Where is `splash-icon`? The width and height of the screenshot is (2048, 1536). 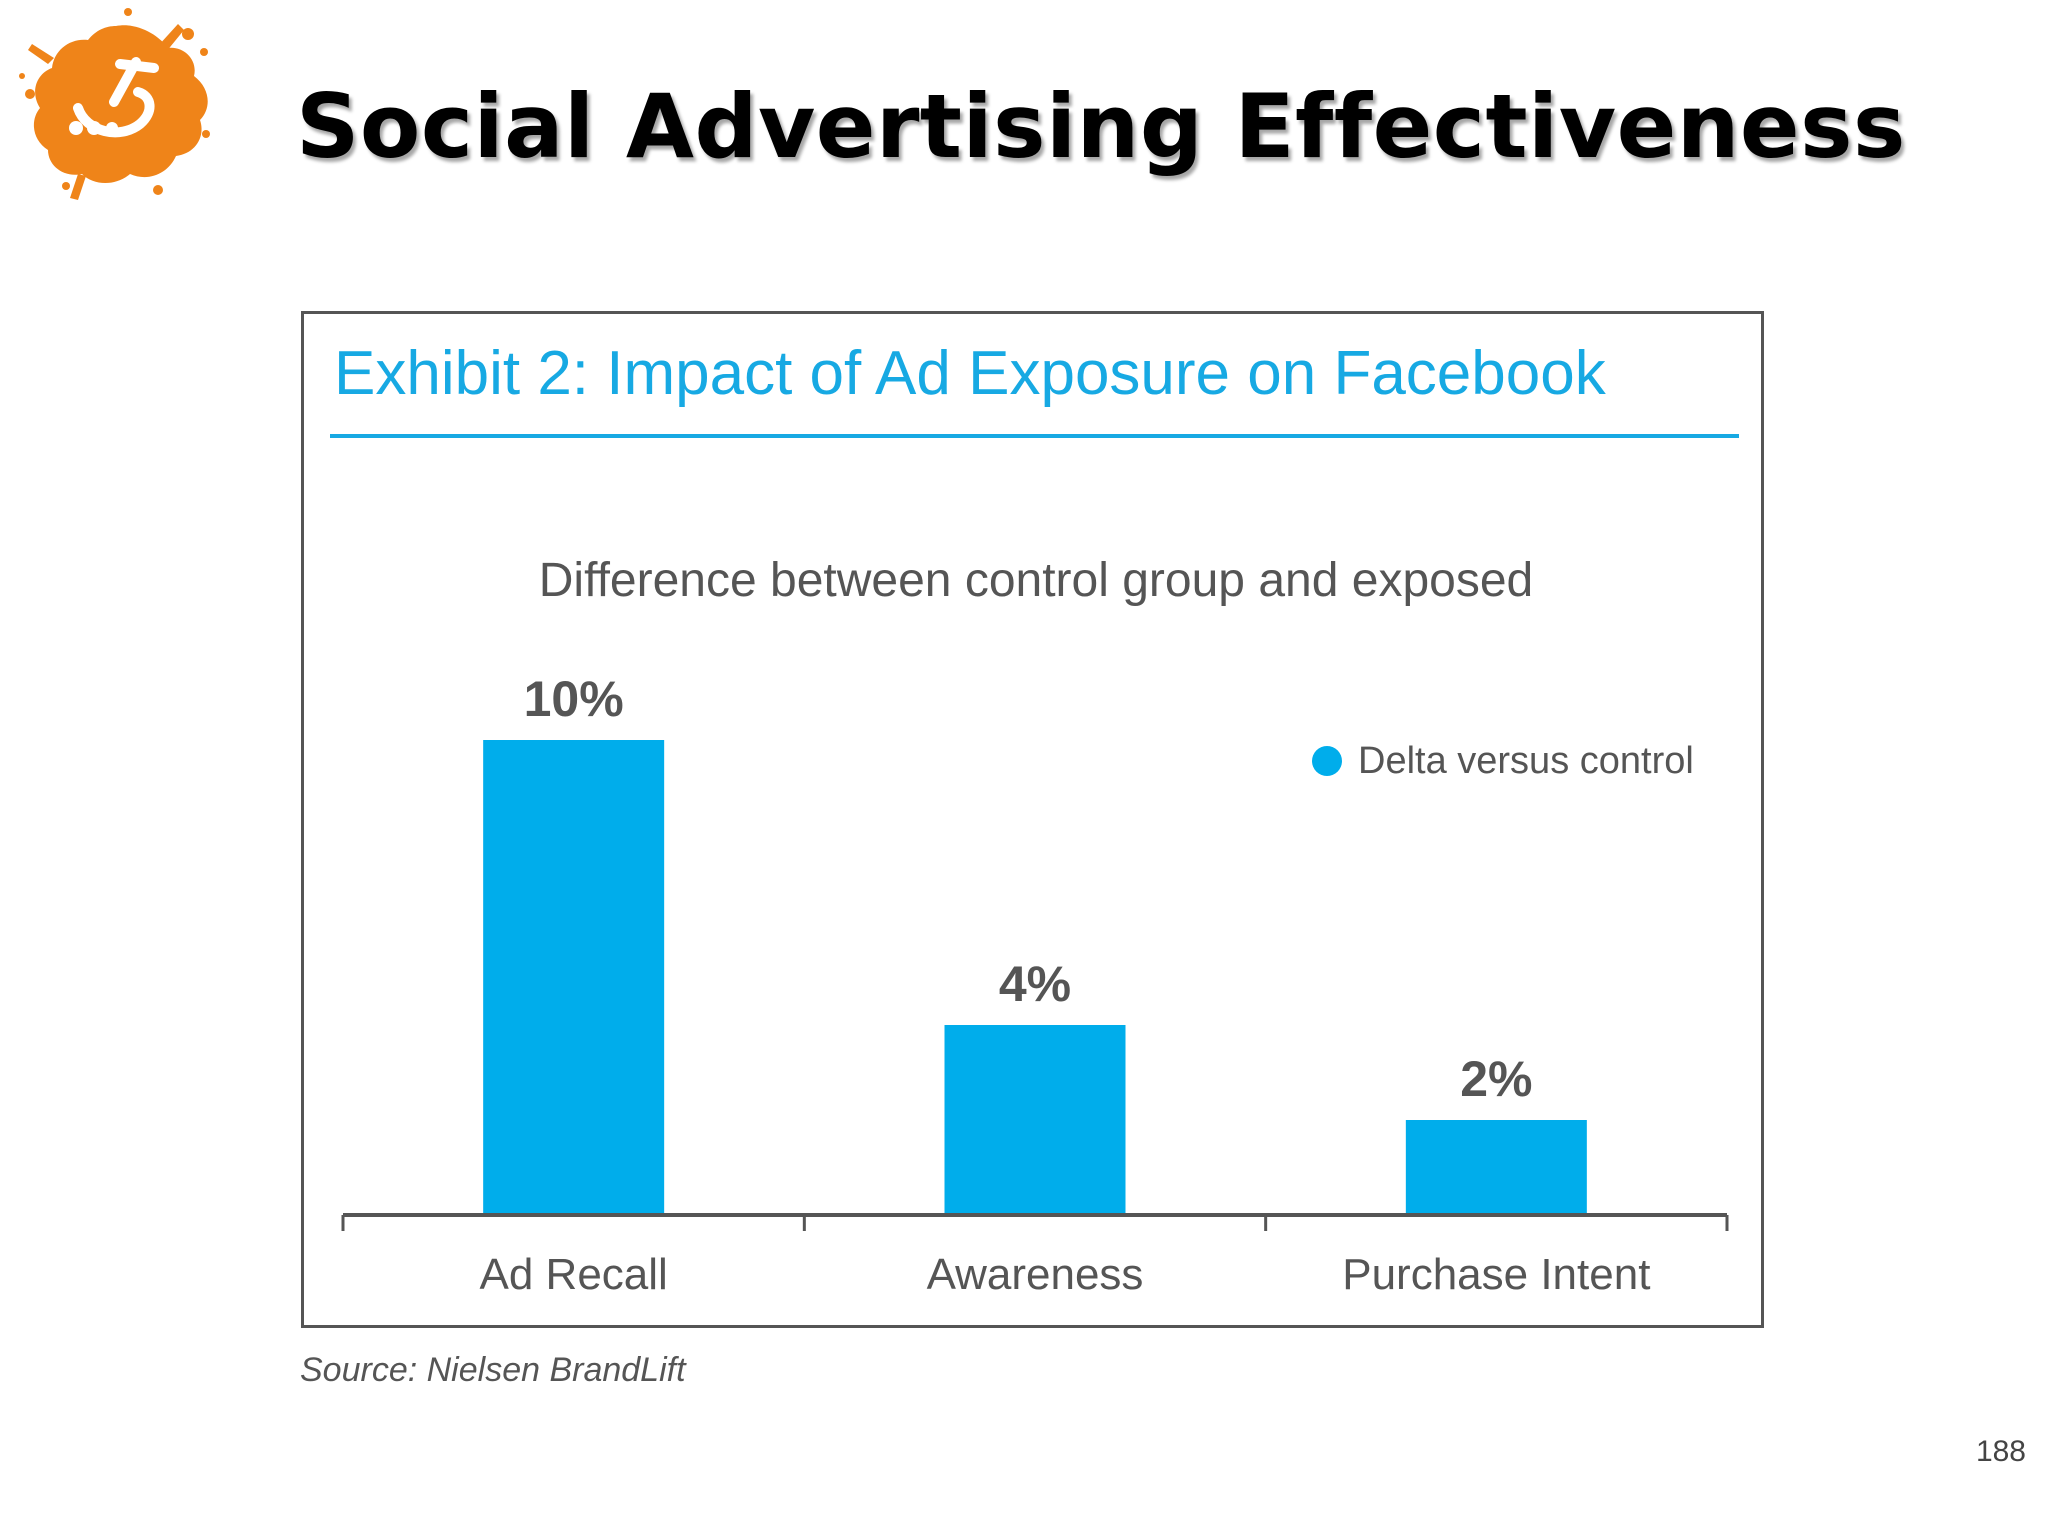 splash-icon is located at coordinates (114, 104).